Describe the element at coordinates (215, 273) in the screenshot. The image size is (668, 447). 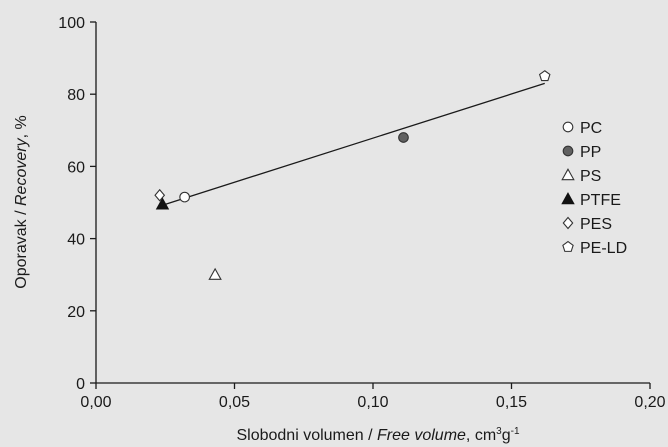
I see `data-point-ps` at that location.